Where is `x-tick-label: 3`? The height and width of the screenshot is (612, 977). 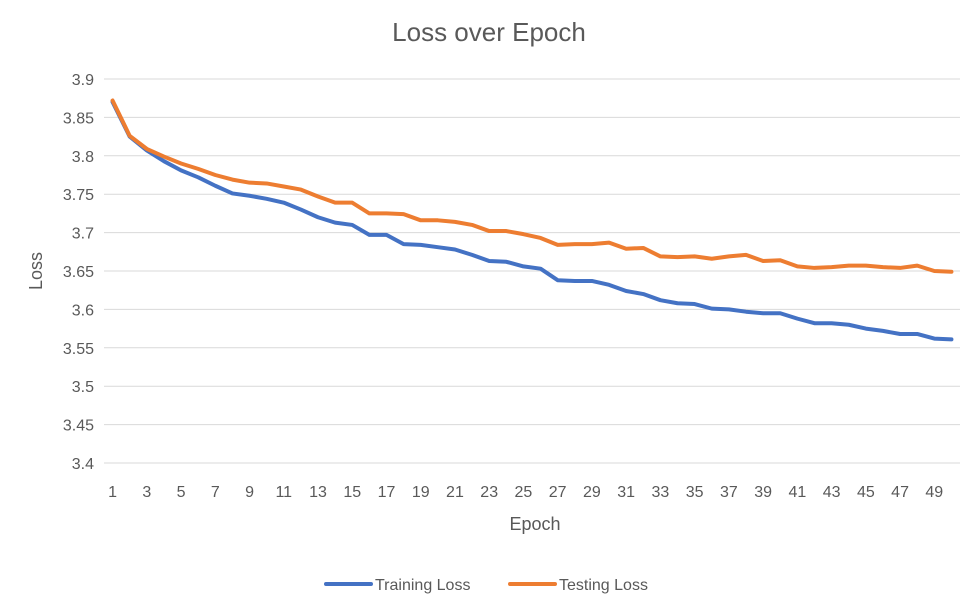 x-tick-label: 3 is located at coordinates (146, 492).